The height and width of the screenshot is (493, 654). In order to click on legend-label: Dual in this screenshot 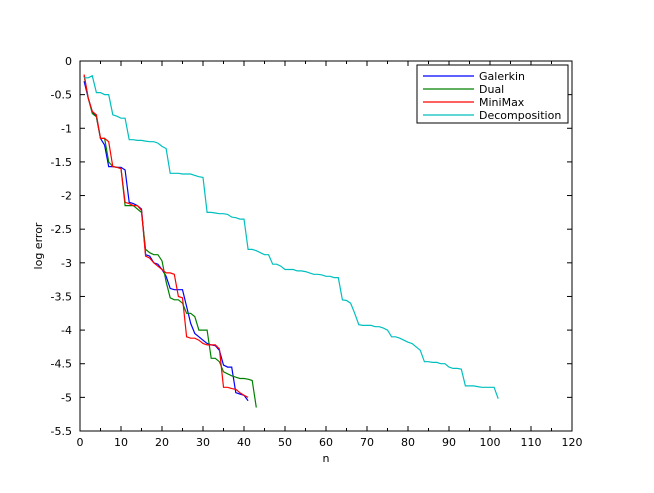, I will do `click(491, 89)`.